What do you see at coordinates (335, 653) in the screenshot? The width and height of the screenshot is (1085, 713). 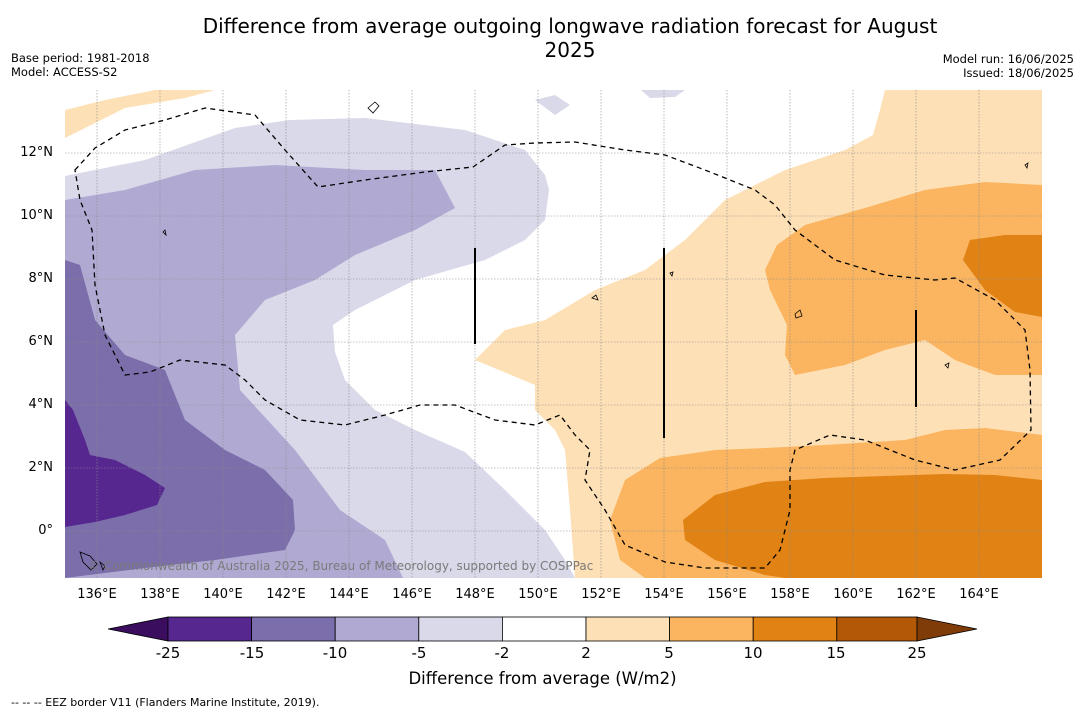 I see `colorbar-tick: -10` at bounding box center [335, 653].